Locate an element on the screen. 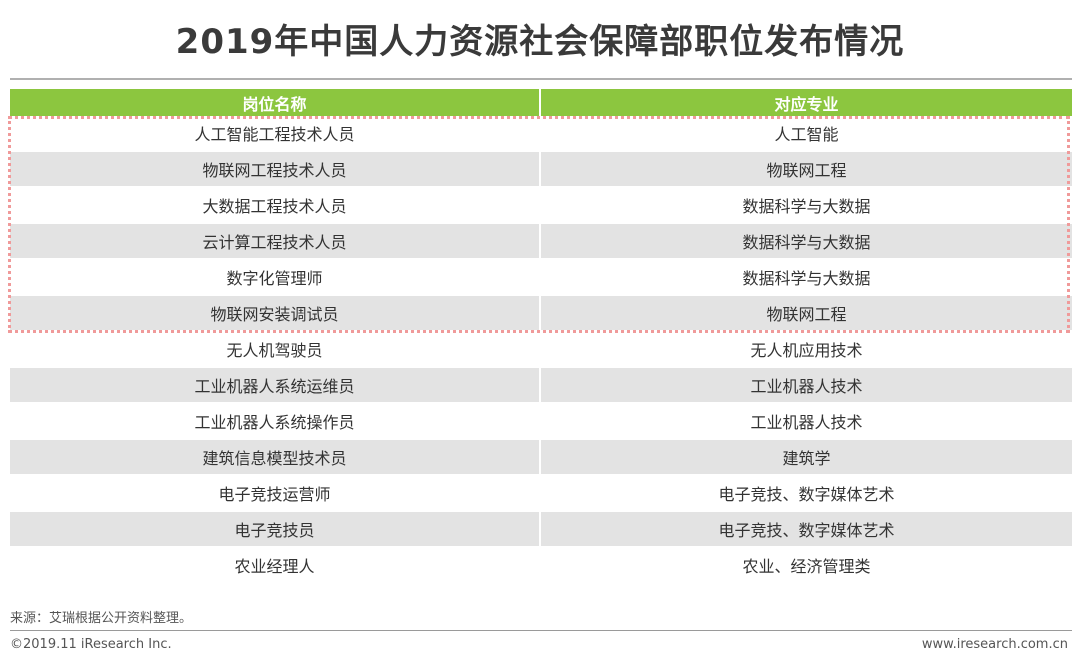 The width and height of the screenshot is (1080, 665). table-row: 云计算工程技术人员 数据科学与大数据 is located at coordinates (541, 241).